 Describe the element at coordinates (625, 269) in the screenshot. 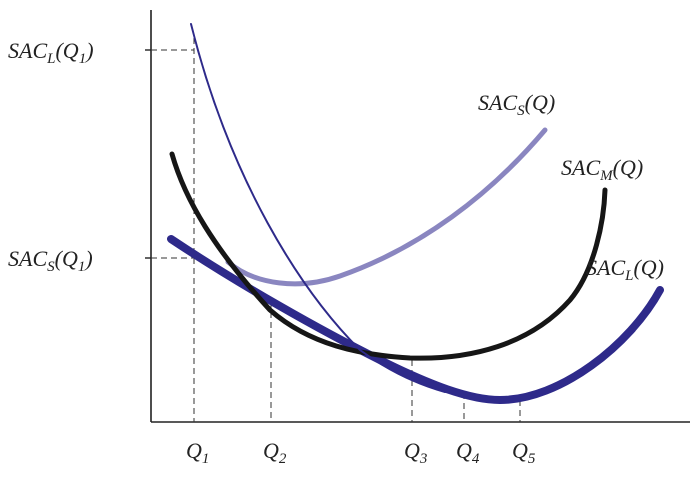

I see `curve-label-sac-l: SACL(Q)` at that location.